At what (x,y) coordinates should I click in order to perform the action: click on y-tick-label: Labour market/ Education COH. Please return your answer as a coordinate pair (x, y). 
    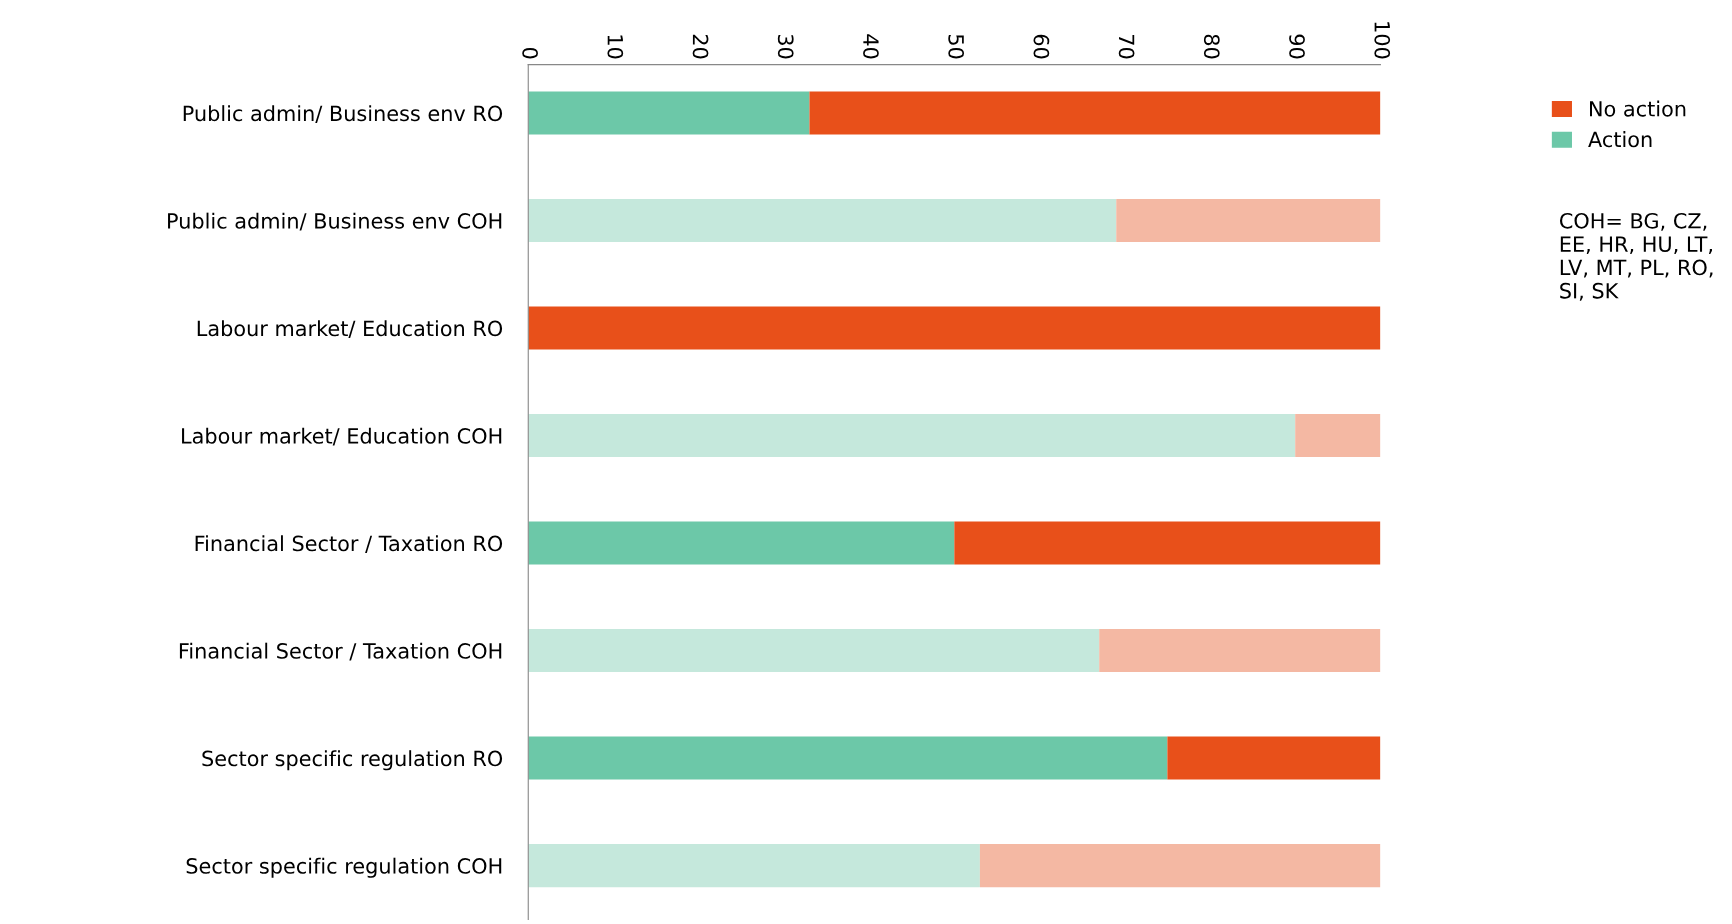
    Looking at the image, I should click on (342, 436).